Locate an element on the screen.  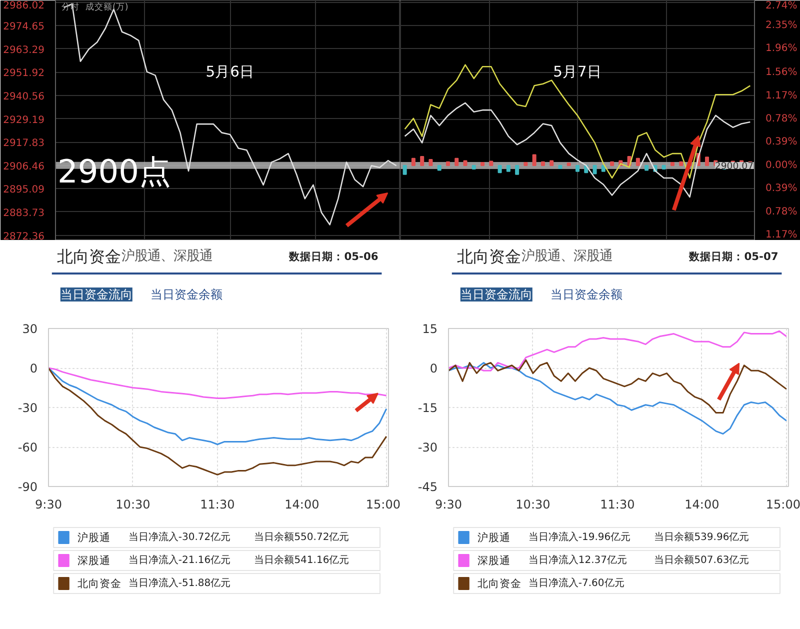
y-tick-label: 2895.09 is located at coordinates (24, 190).